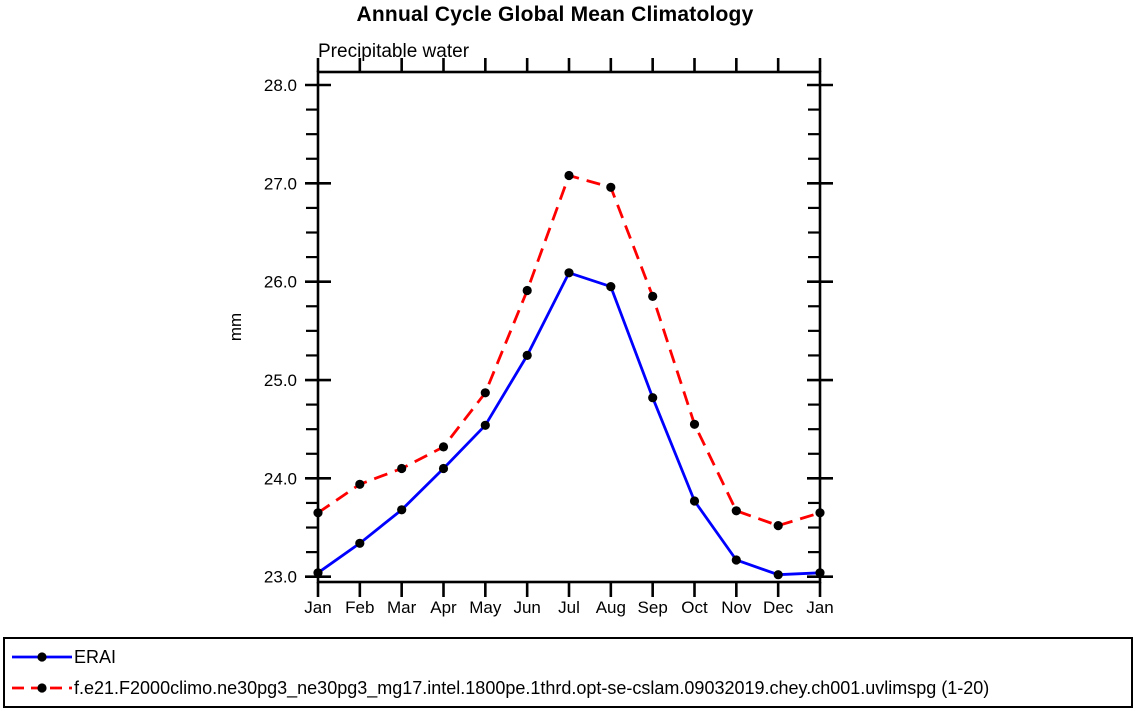  Describe the element at coordinates (570, 657) in the screenshot. I see `legend-item-erai: ERAI` at that location.